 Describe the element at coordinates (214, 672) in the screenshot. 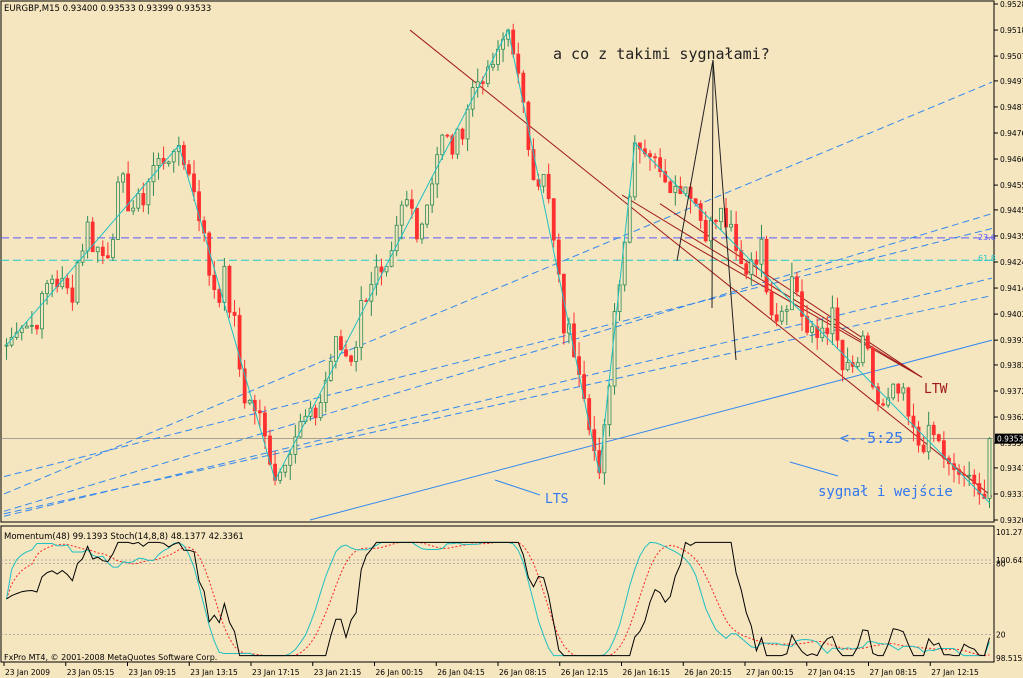

I see `time-tick-label: 23 Jan 13:15` at that location.